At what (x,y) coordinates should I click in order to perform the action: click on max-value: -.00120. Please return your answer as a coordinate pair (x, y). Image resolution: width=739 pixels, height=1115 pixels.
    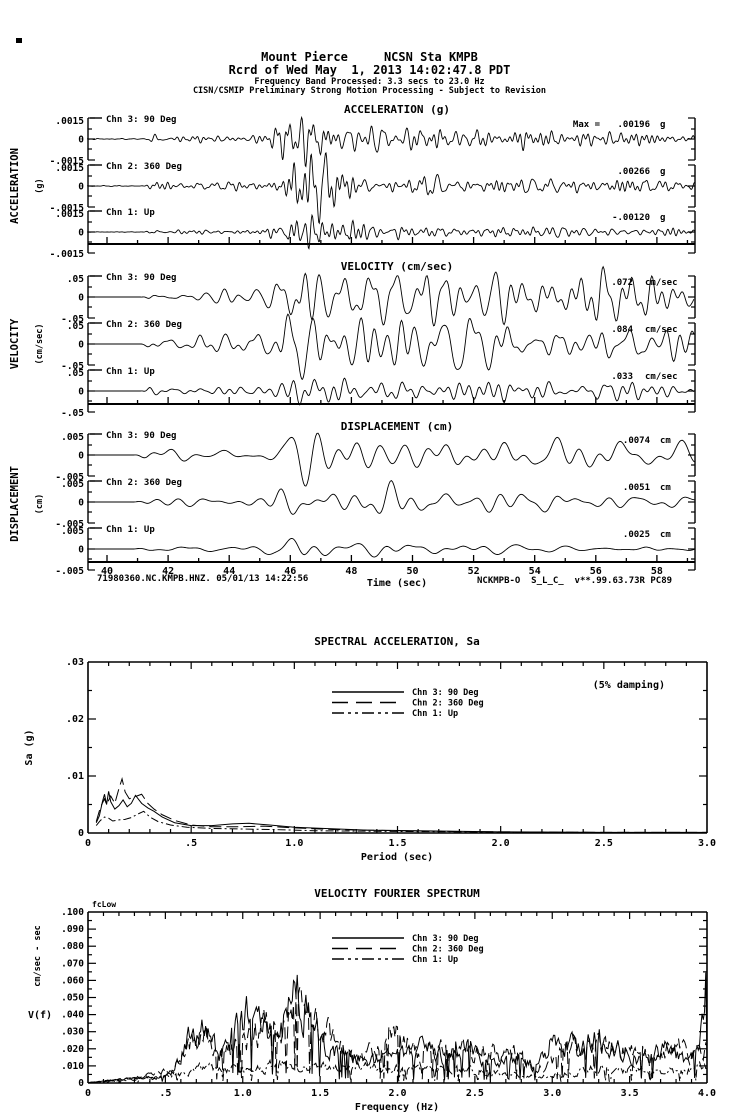
    Looking at the image, I should click on (631, 218).